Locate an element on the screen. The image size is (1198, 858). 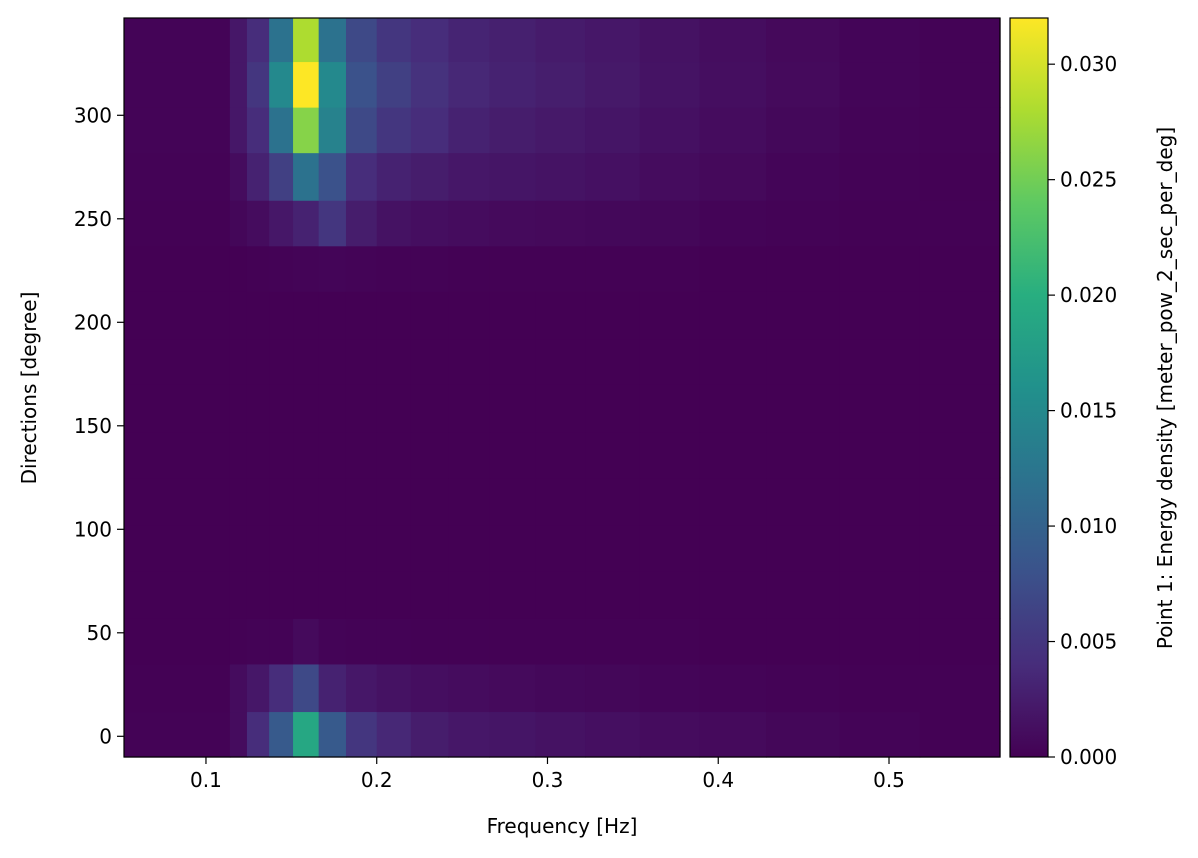
colorbar-tick-label: 0.005 is located at coordinates (1088, 642).